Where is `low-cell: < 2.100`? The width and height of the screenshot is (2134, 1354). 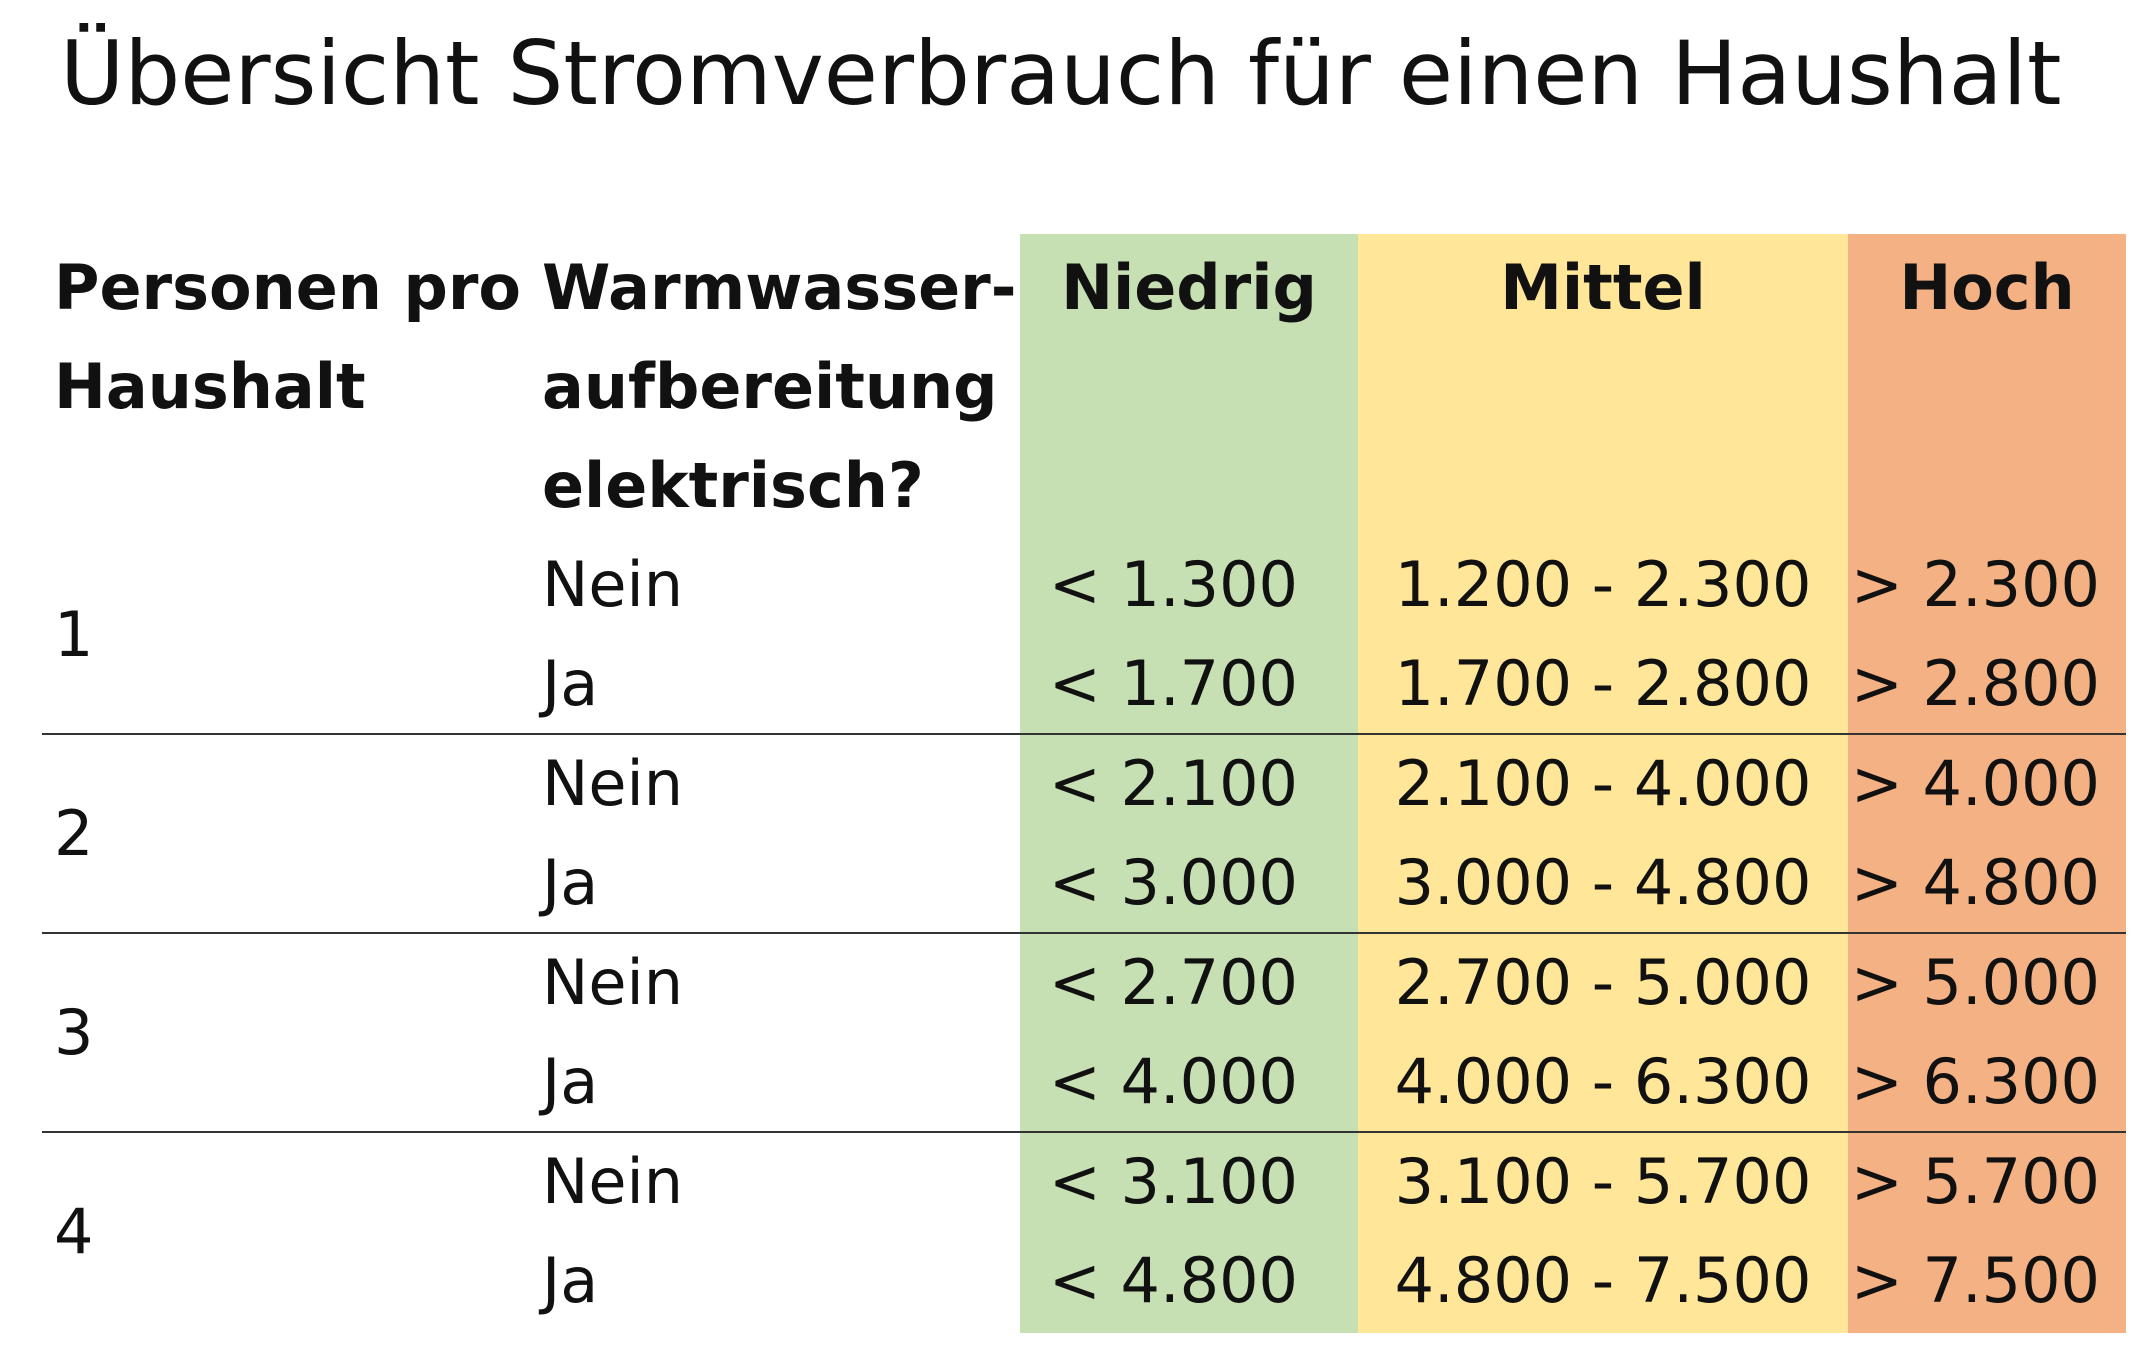
low-cell: < 2.100 is located at coordinates (1173, 783).